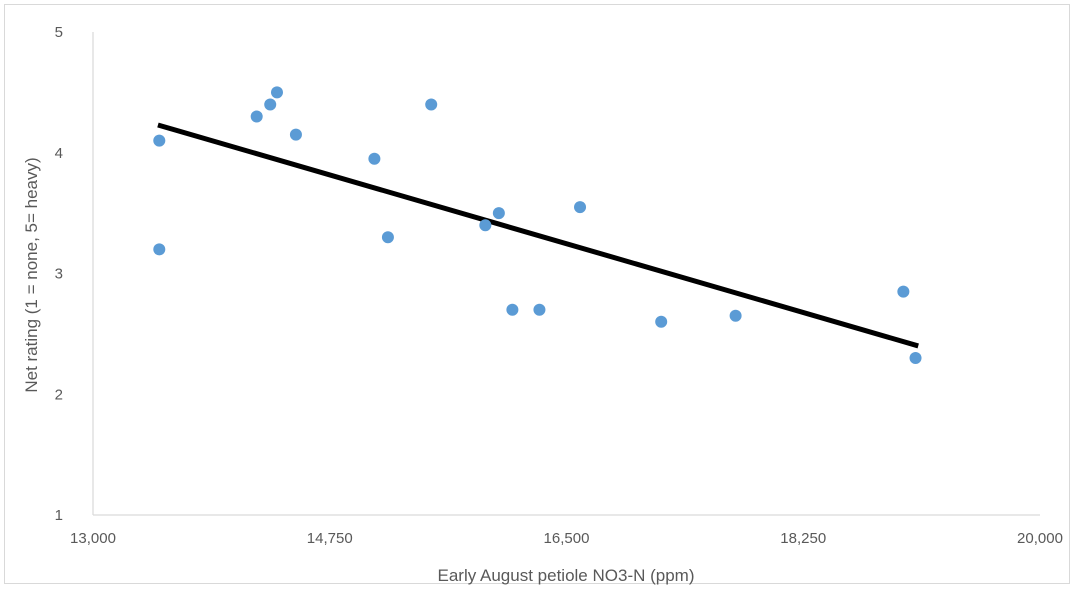 This screenshot has width=1075, height=589. Describe the element at coordinates (59, 32) in the screenshot. I see `y-tick-label: 5` at that location.